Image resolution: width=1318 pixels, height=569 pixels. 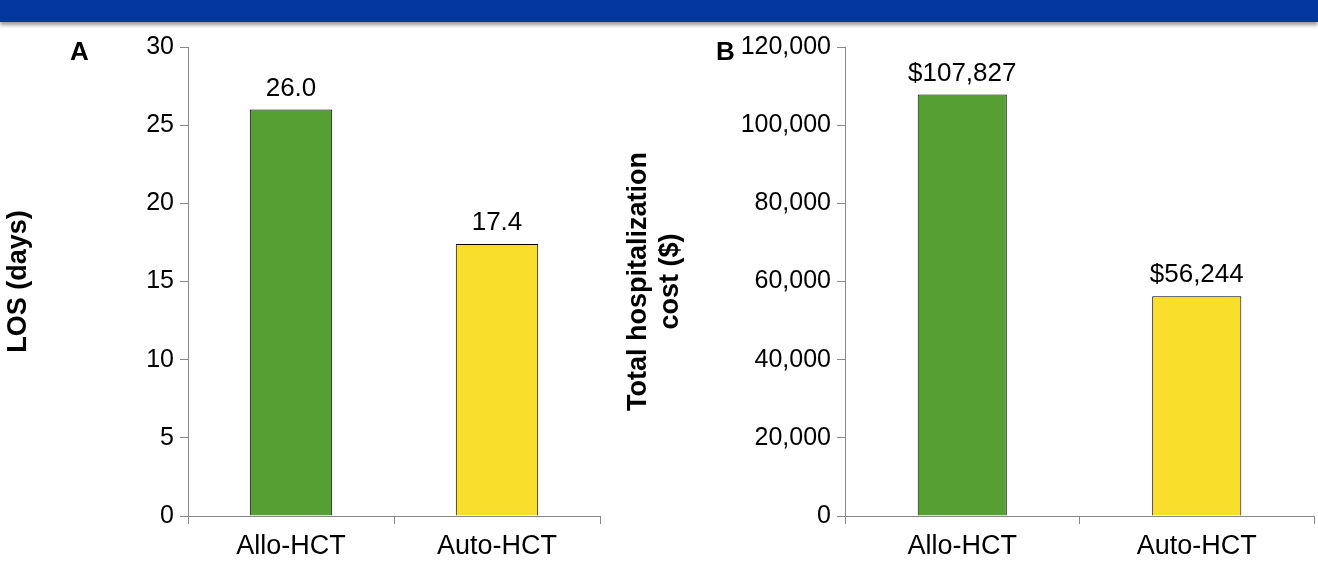 I want to click on y-axis-title: Total hospitalization cost ($), so click(x=653, y=281).